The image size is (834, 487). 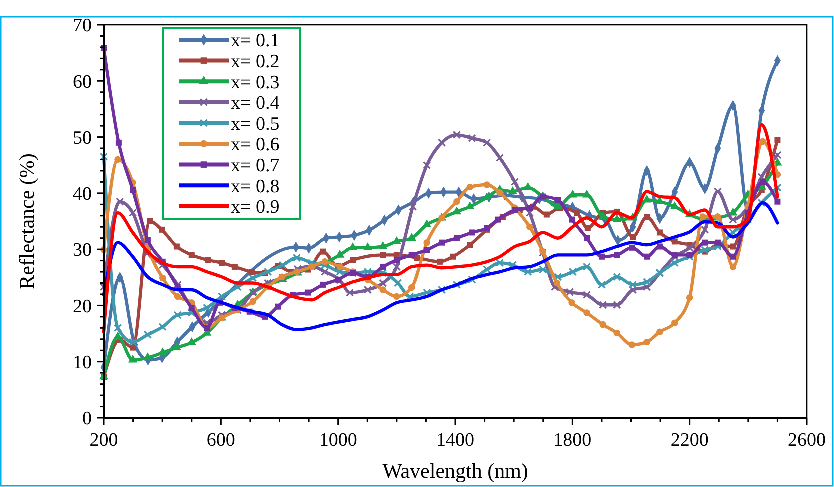 What do you see at coordinates (82, 26) in the screenshot?
I see `y-tick-label: 70` at bounding box center [82, 26].